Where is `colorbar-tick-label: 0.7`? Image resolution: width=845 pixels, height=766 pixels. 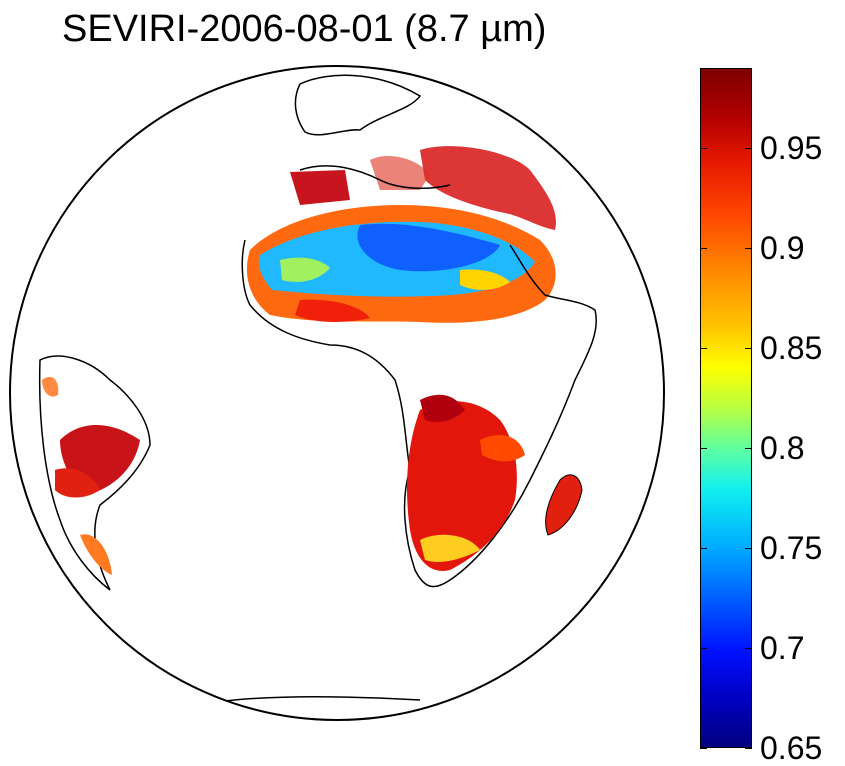
colorbar-tick-label: 0.7 is located at coordinates (782, 648).